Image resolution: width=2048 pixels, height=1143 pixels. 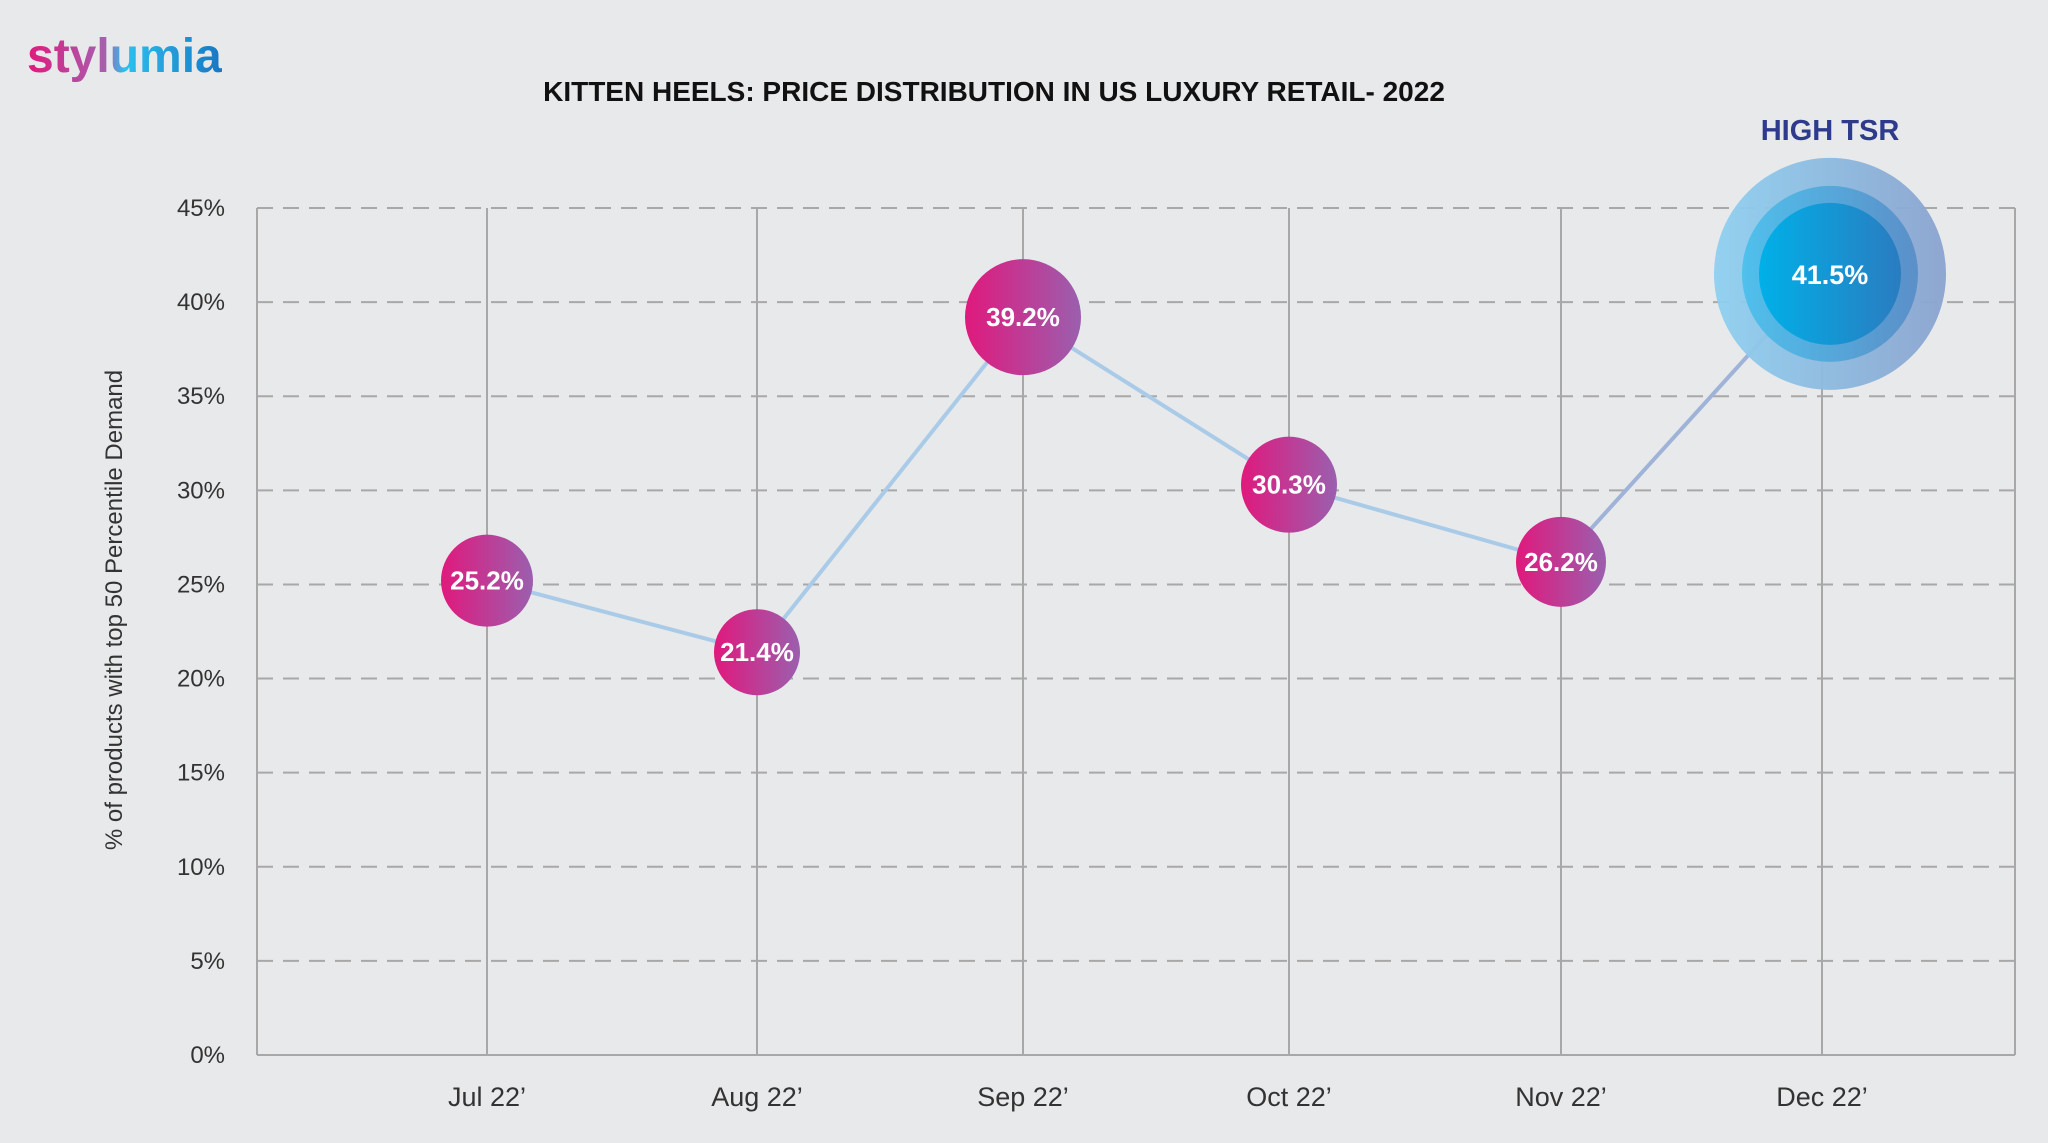 I want to click on x-tick-label: Sep 22’, so click(x=1023, y=1097).